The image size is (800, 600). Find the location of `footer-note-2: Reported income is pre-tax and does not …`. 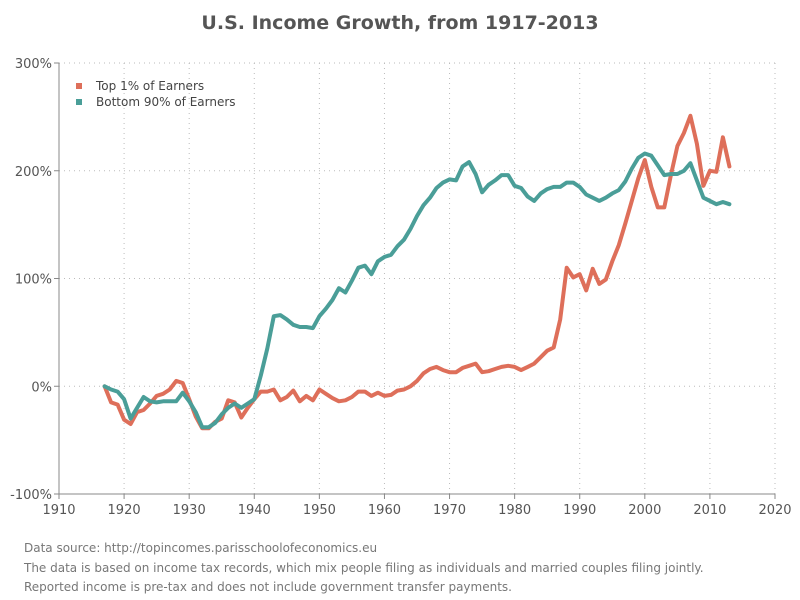

footer-note-2: Reported income is pre-tax and does not … is located at coordinates (268, 587).